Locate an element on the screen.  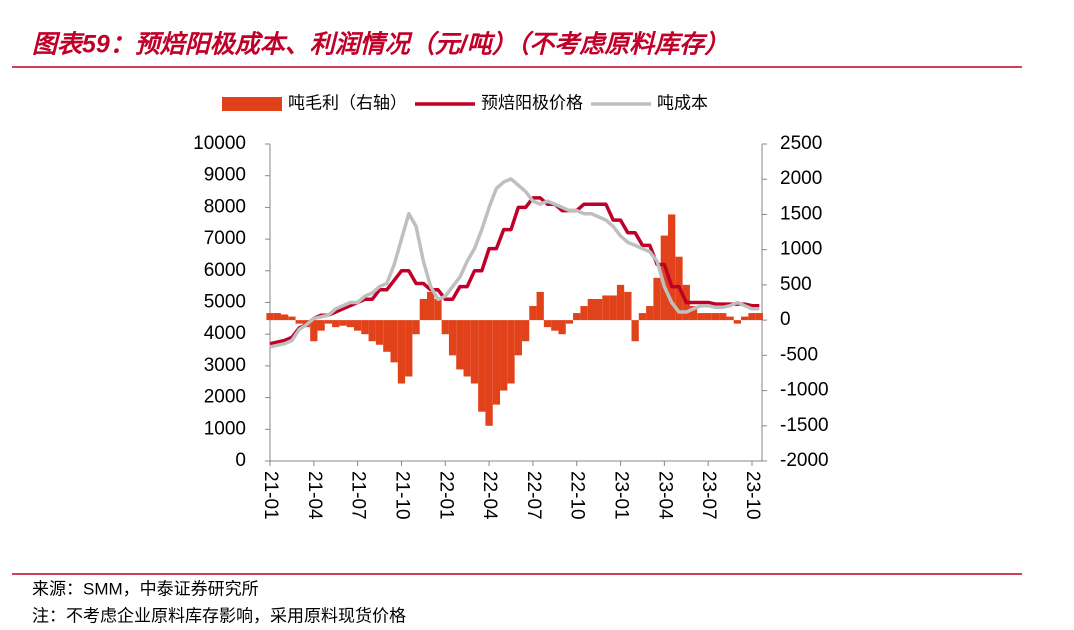
legend-label: 预焙阳极价格 is located at coordinates (532, 102).